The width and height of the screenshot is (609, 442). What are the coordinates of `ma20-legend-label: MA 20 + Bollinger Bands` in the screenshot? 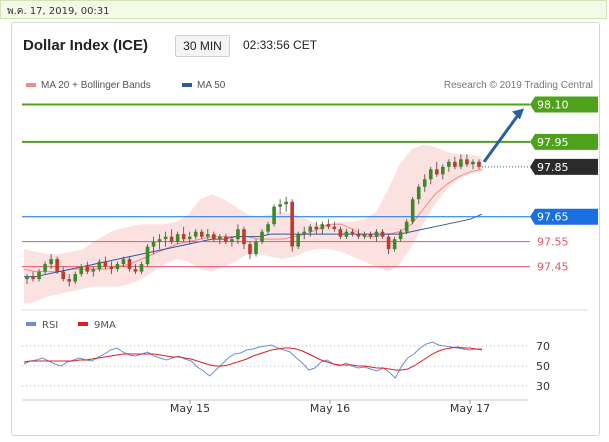 It's located at (96, 85).